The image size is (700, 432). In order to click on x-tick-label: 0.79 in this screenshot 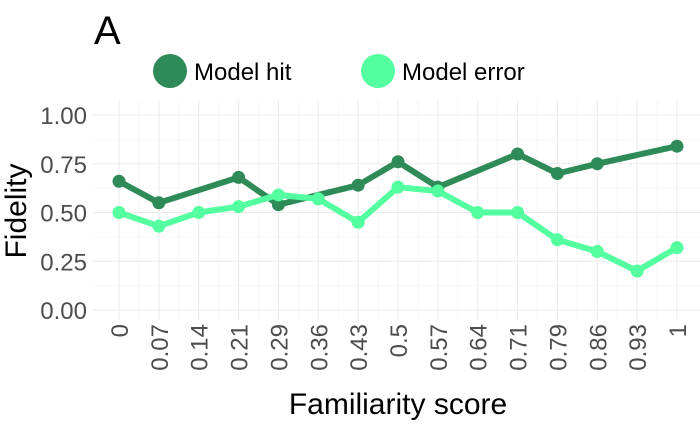, I will do `click(558, 347)`.